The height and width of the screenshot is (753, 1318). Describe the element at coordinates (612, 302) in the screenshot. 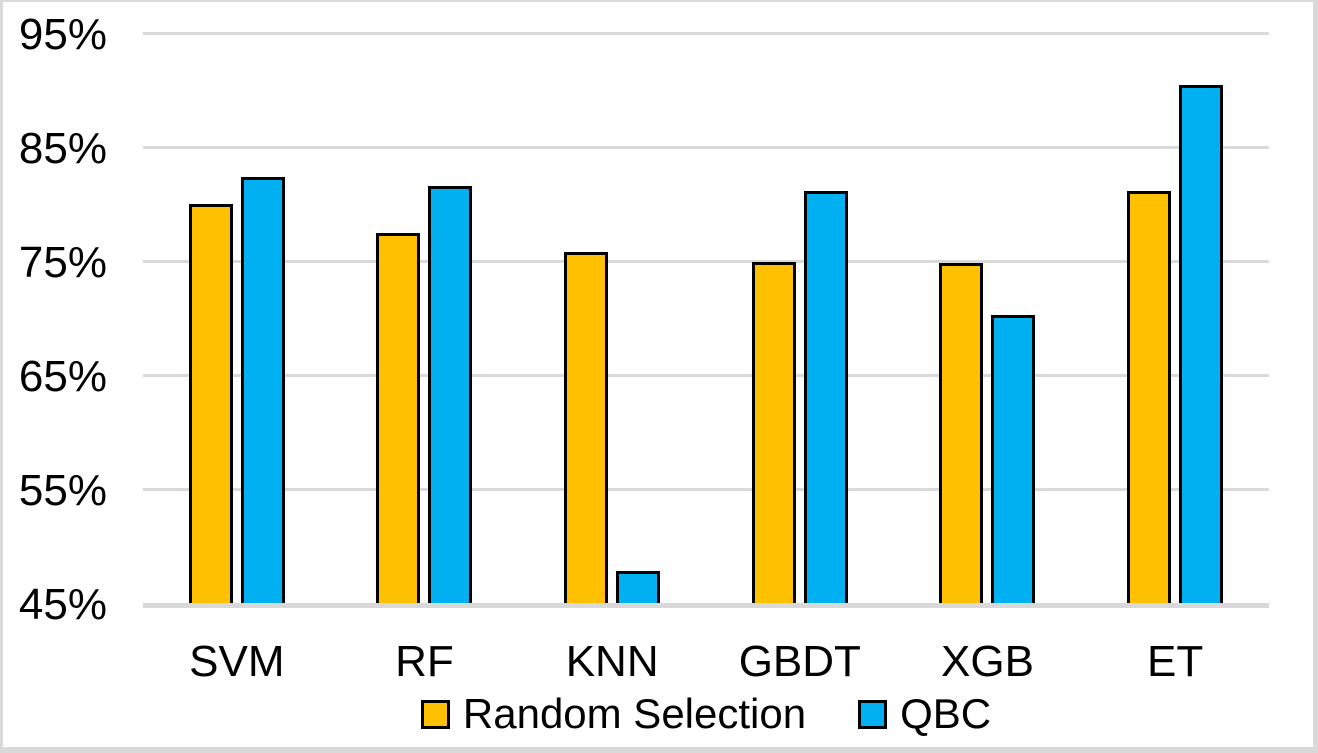

I see `bar-group-knn` at that location.